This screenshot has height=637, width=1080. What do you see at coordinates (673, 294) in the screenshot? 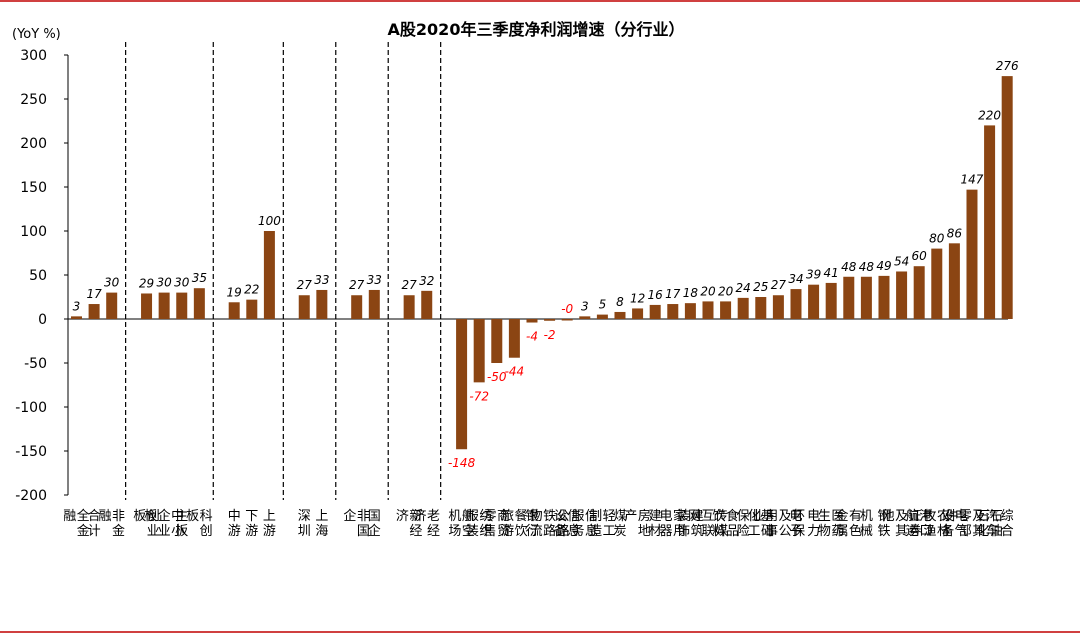
I see `value-label: 17` at bounding box center [673, 294].